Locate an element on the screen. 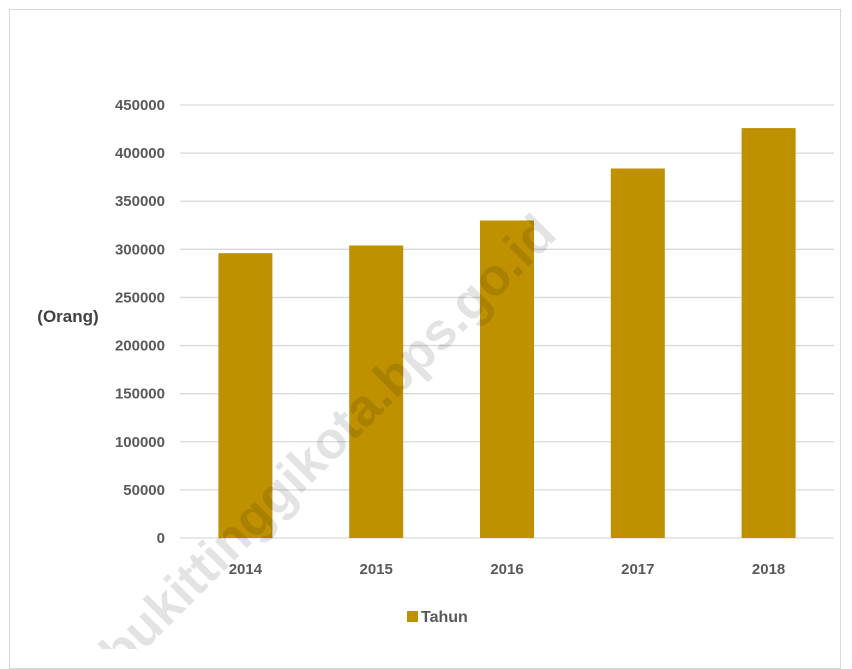 Image resolution: width=852 pixels, height=669 pixels. y-axis-label: (Orang) is located at coordinates (67, 316).